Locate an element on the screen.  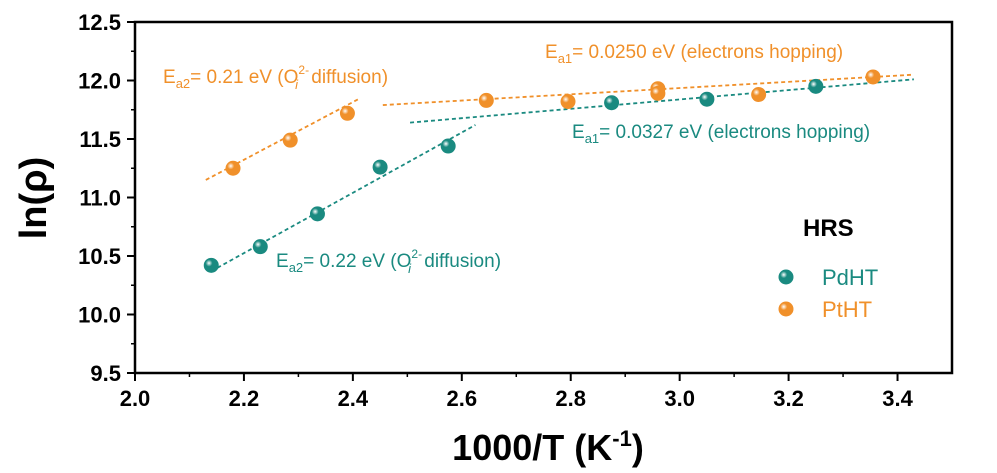
y-tick-label: 11.5 is located at coordinates (100, 139).